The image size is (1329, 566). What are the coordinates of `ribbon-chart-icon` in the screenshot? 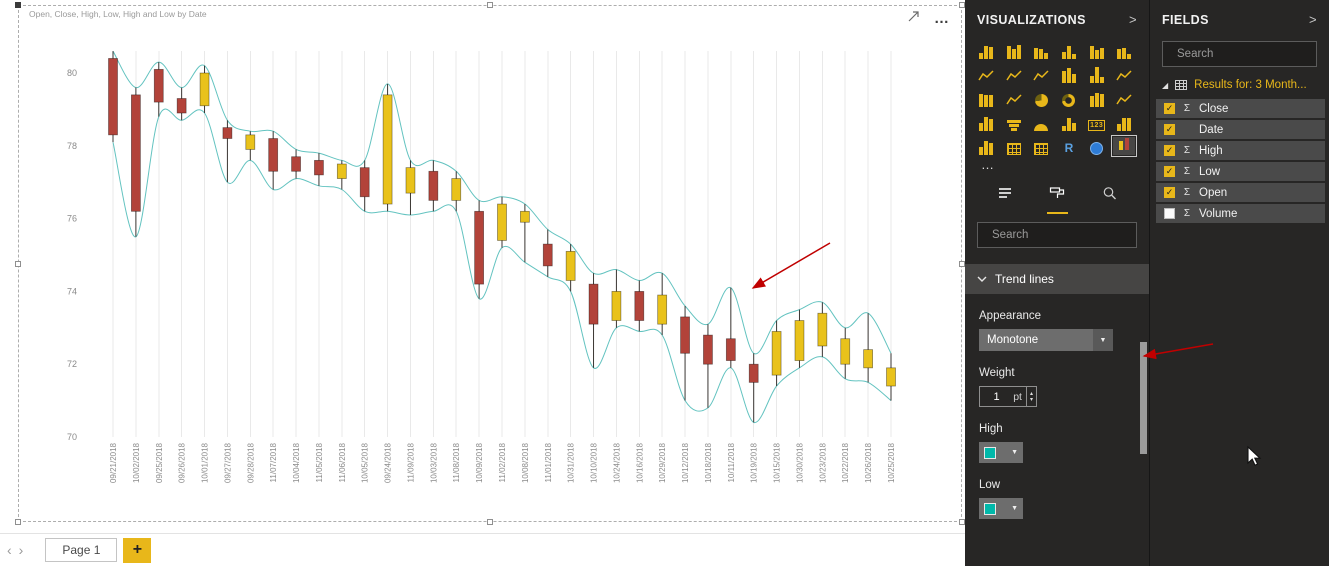 It's located at (1124, 74).